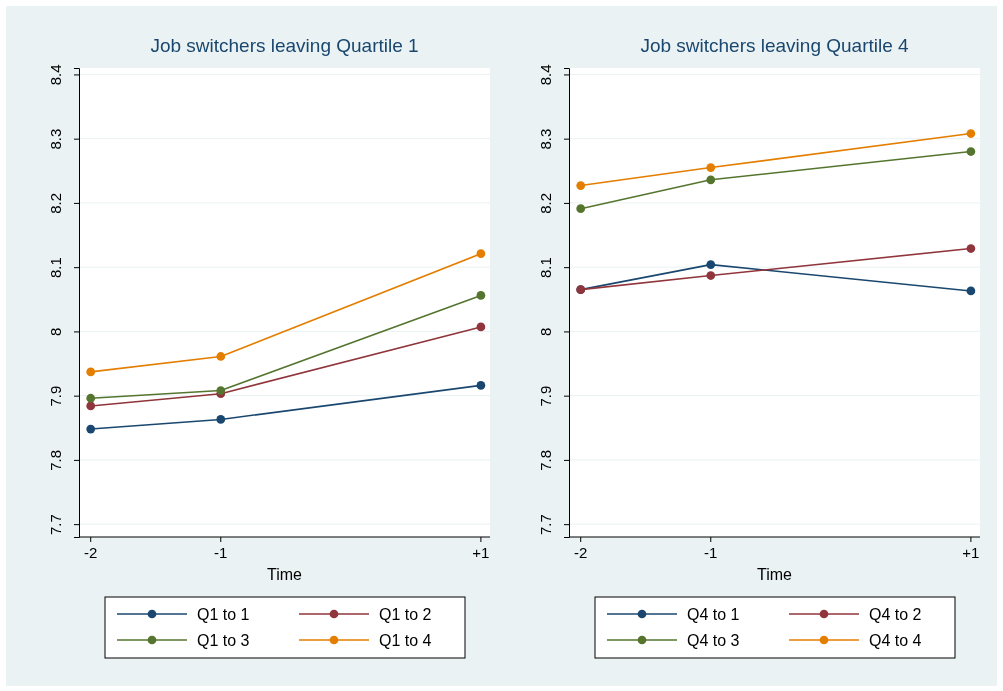  What do you see at coordinates (223, 640) in the screenshot?
I see `legend-label: Q1 to 3` at bounding box center [223, 640].